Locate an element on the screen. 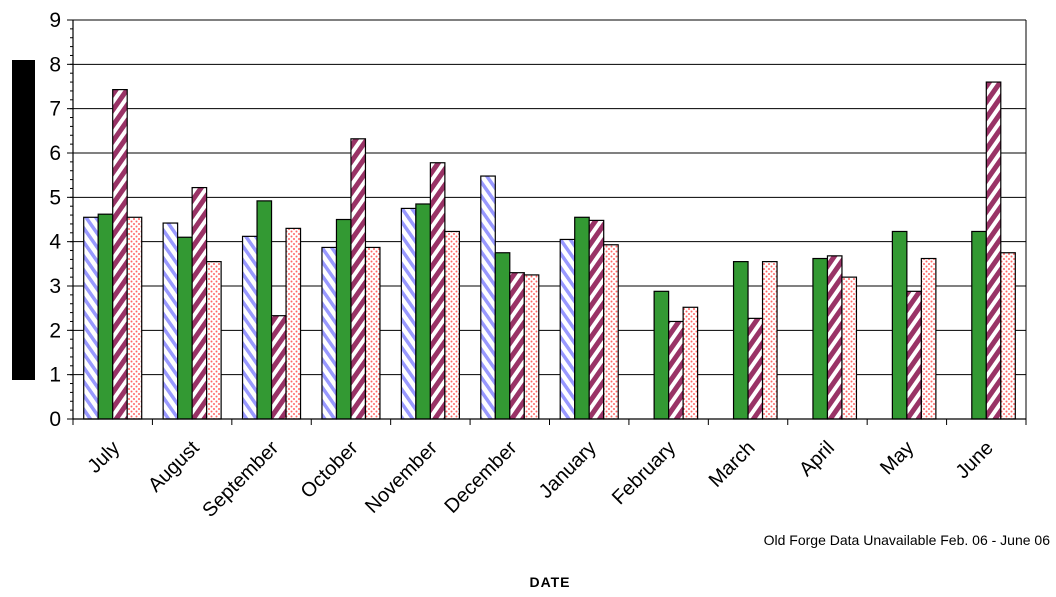 The image size is (1056, 597). x-tick-label: June is located at coordinates (975, 460).